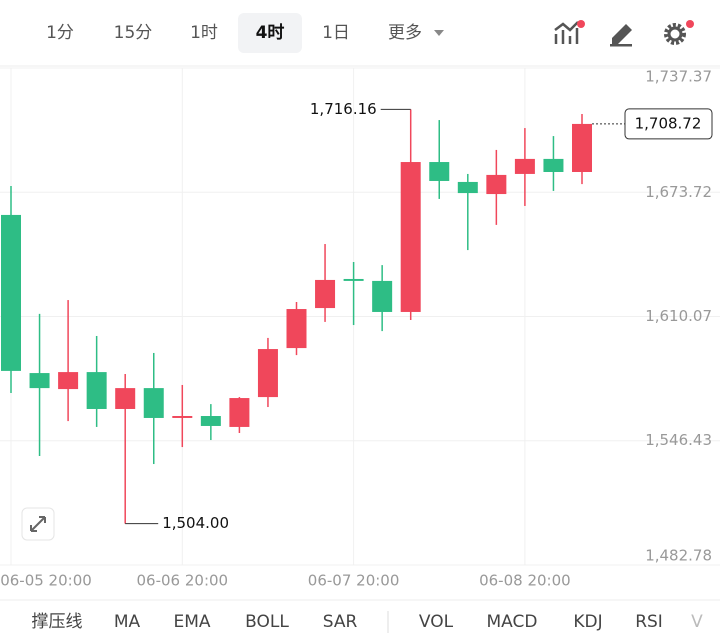  What do you see at coordinates (678, 77) in the screenshot?
I see `y-tick-label: 1,737.37` at bounding box center [678, 77].